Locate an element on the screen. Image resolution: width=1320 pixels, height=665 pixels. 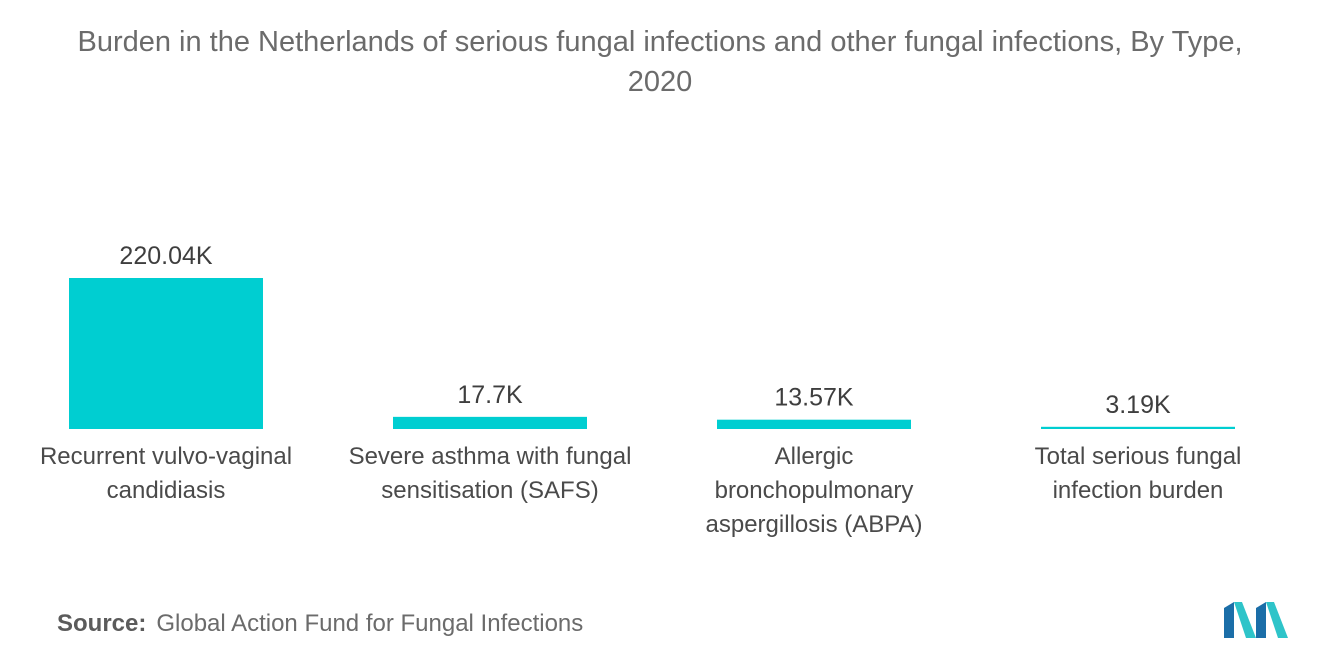
bar-value-label-2: 17.7K is located at coordinates (490, 395).